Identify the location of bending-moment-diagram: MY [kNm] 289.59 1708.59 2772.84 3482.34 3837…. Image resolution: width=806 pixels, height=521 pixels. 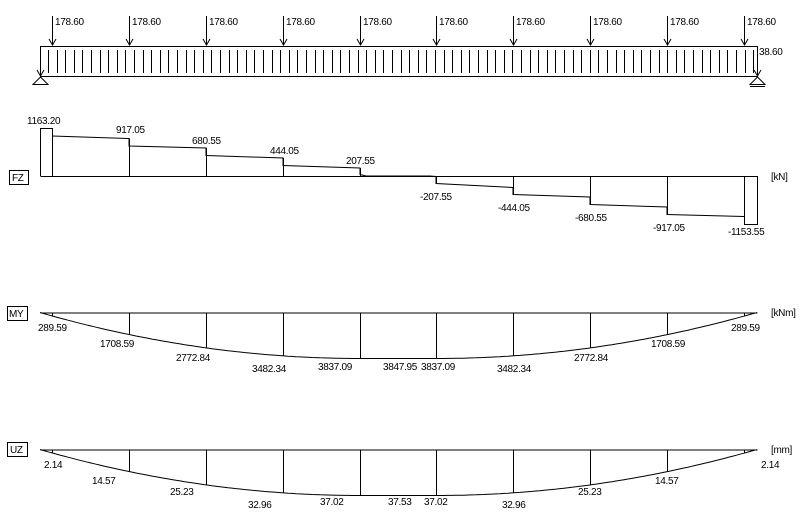
(401, 340).